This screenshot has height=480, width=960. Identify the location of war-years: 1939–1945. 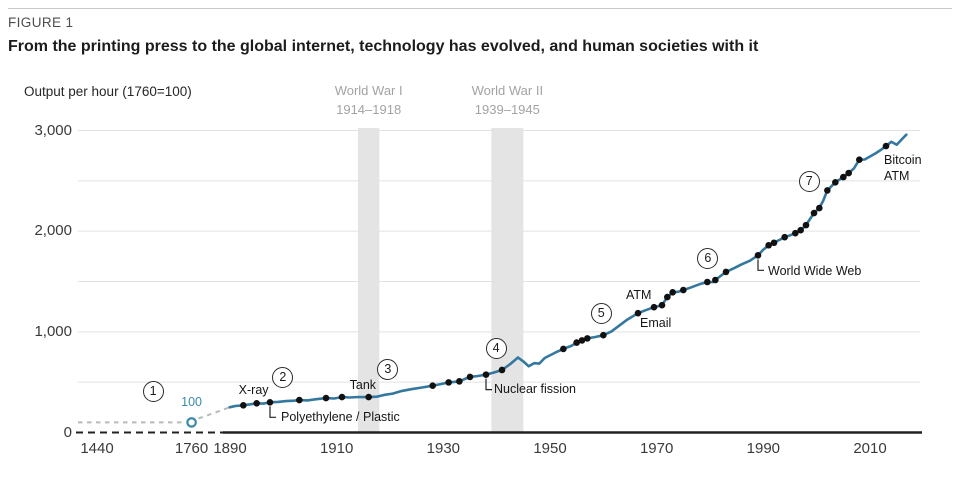
(507, 109).